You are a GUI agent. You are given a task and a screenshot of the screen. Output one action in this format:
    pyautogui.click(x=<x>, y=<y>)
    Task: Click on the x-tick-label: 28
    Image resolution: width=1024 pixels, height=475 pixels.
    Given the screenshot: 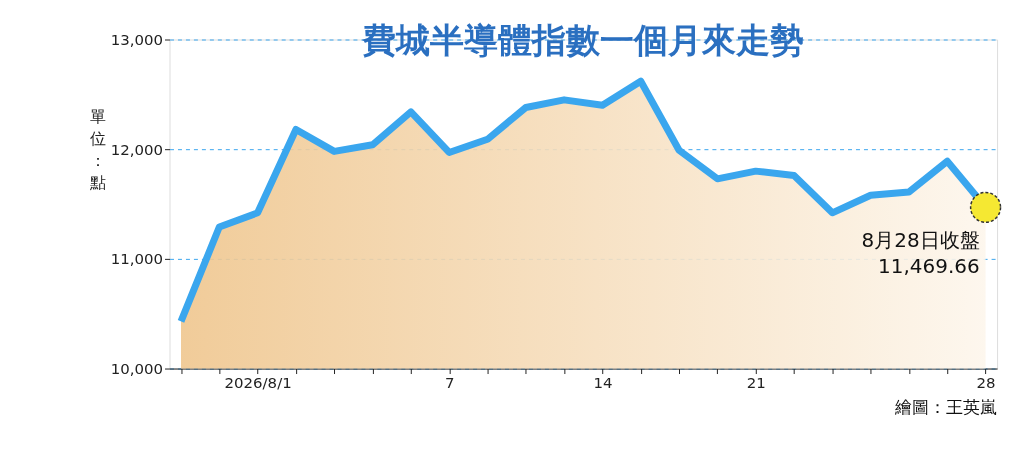 What is the action you would take?
    pyautogui.click(x=986, y=382)
    